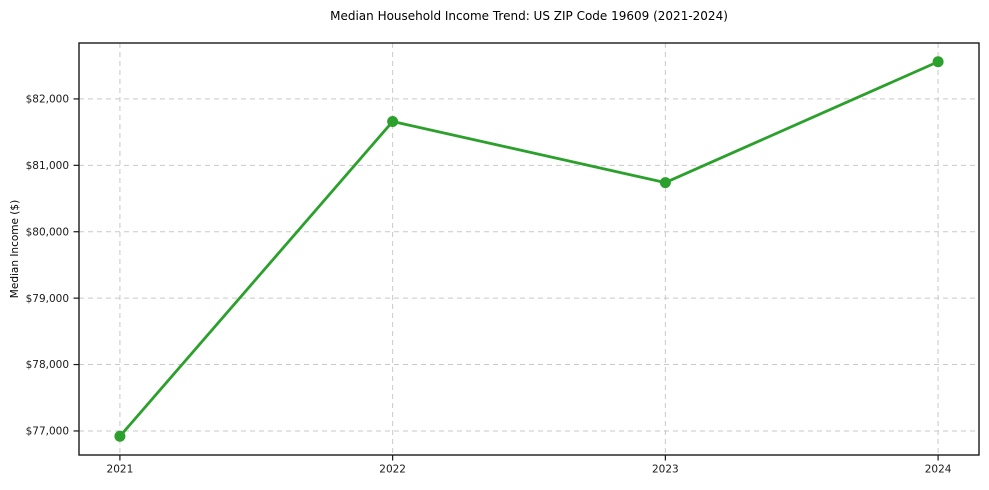 Image resolution: width=989 pixels, height=490 pixels. What do you see at coordinates (665, 470) in the screenshot?
I see `x-tick-label: 2023` at bounding box center [665, 470].